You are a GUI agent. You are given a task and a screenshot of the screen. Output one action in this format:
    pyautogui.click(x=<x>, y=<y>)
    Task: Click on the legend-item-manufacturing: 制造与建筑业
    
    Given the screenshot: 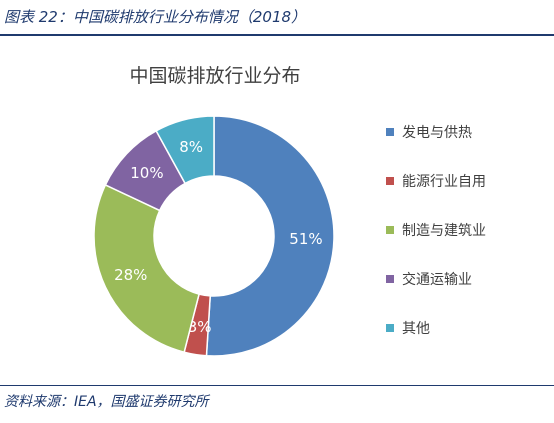 What is the action you would take?
    pyautogui.click(x=466, y=244)
    